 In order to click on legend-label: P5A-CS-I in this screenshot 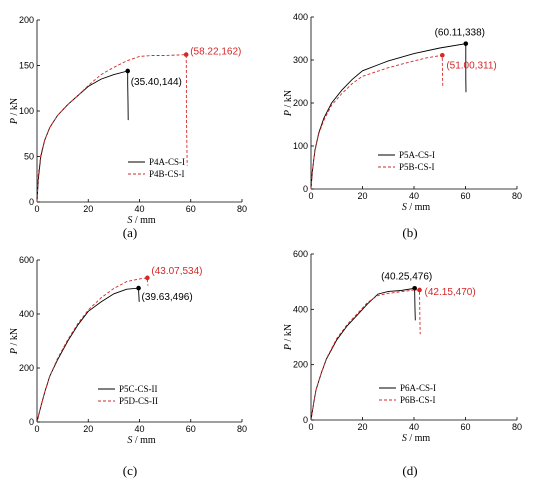, I will do `click(417, 155)`.